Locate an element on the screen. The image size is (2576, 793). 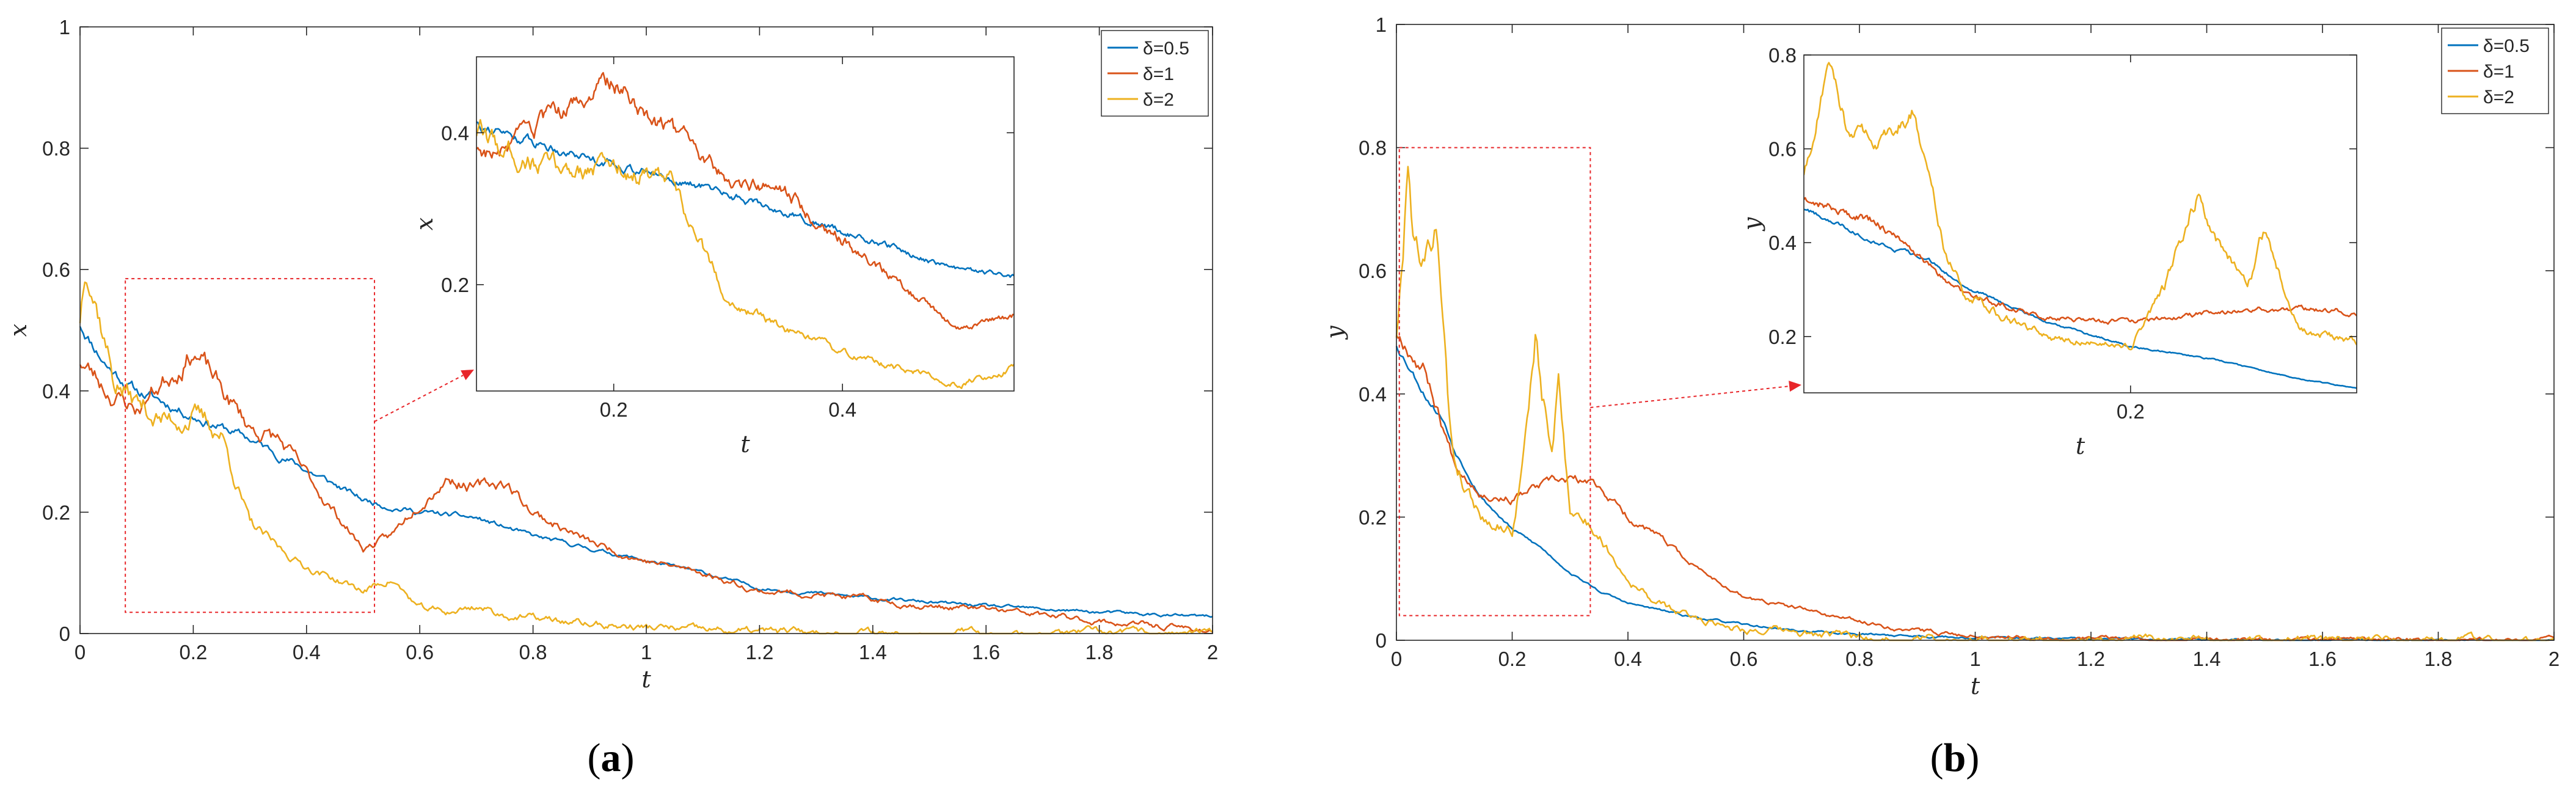
caption-a: (a) is located at coordinates (611, 758).